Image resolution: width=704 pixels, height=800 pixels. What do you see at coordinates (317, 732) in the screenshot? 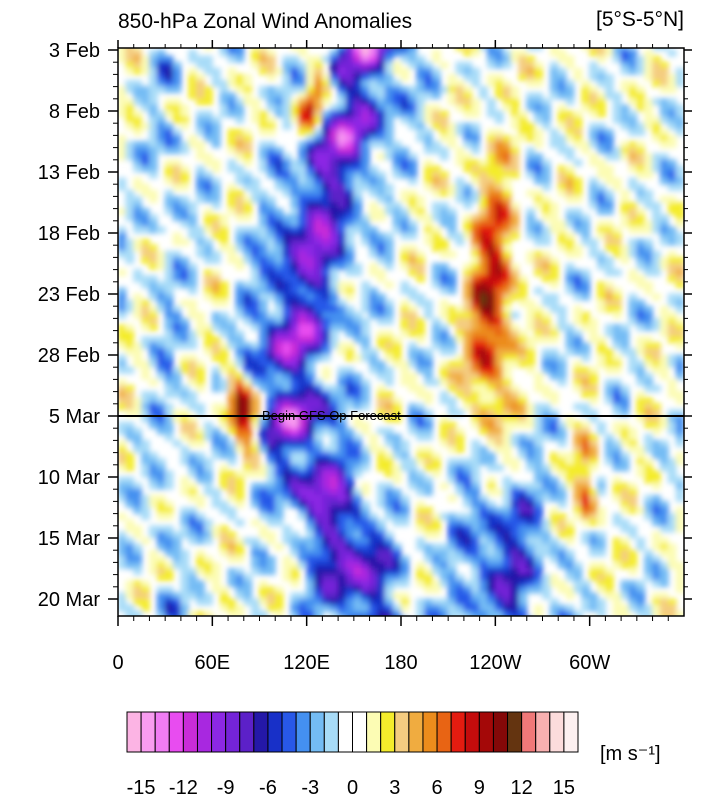
I see `colorbar-swatch` at bounding box center [317, 732].